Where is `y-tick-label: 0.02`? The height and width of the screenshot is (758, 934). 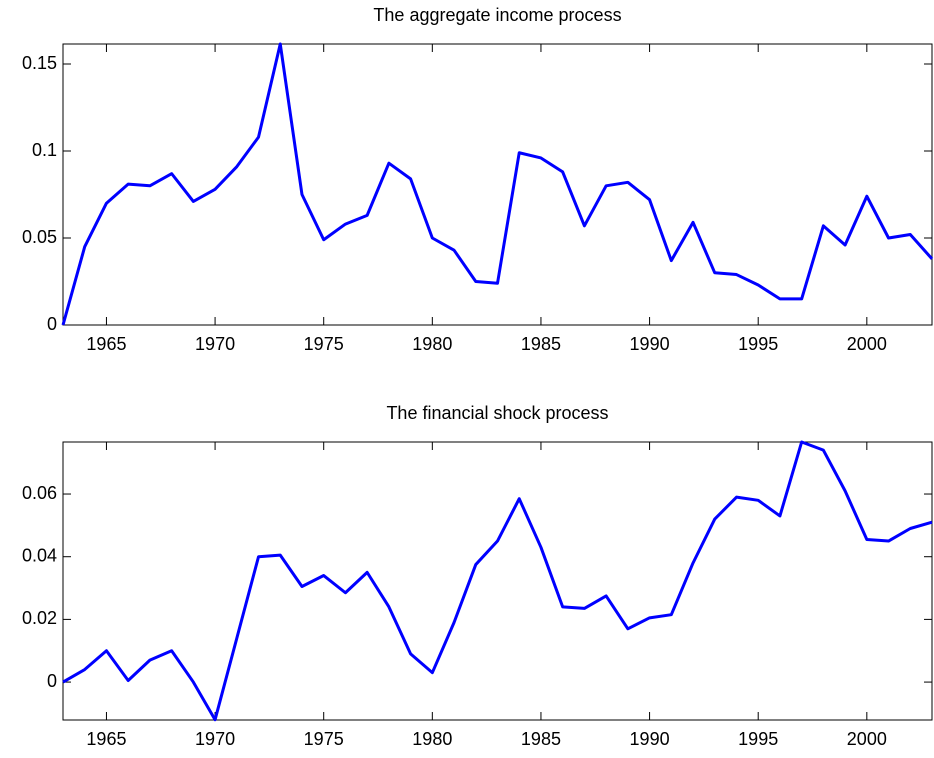 y-tick-label: 0.02 is located at coordinates (39, 618).